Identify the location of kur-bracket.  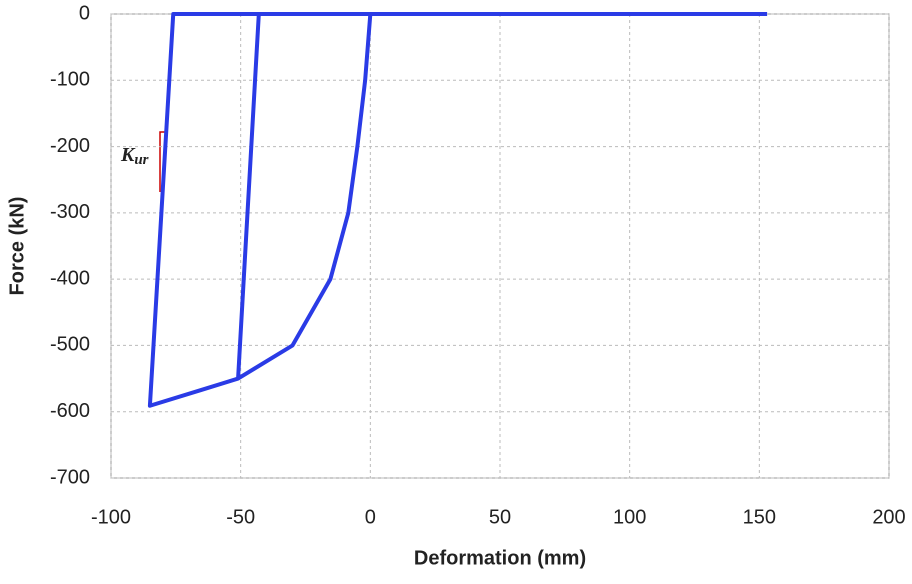
(162, 161).